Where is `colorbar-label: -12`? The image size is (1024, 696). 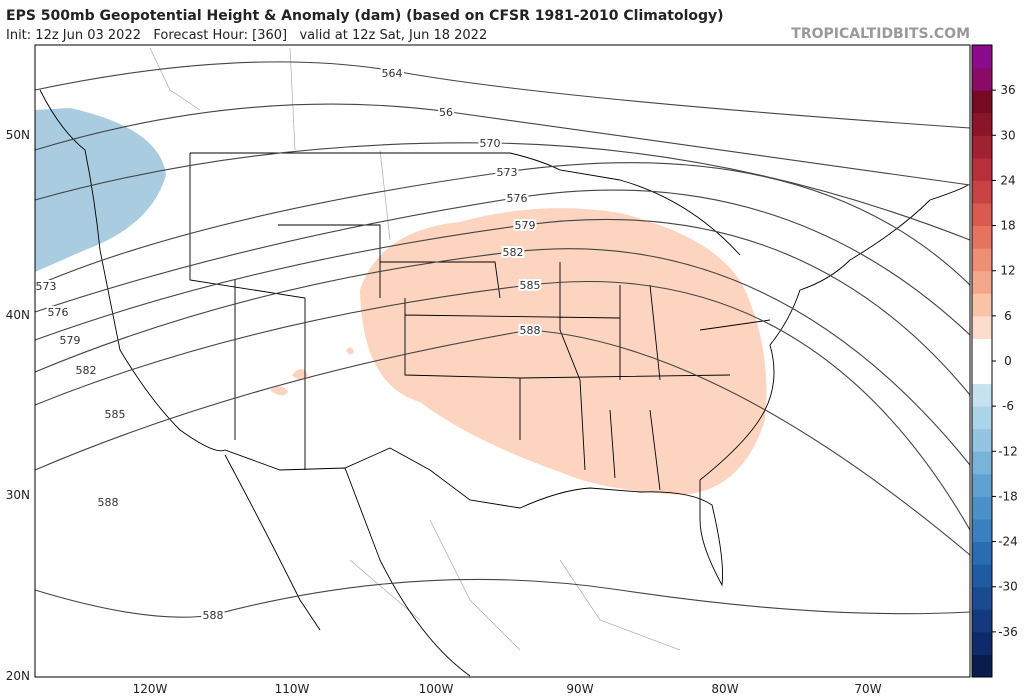 colorbar-label: -12 is located at coordinates (1008, 451).